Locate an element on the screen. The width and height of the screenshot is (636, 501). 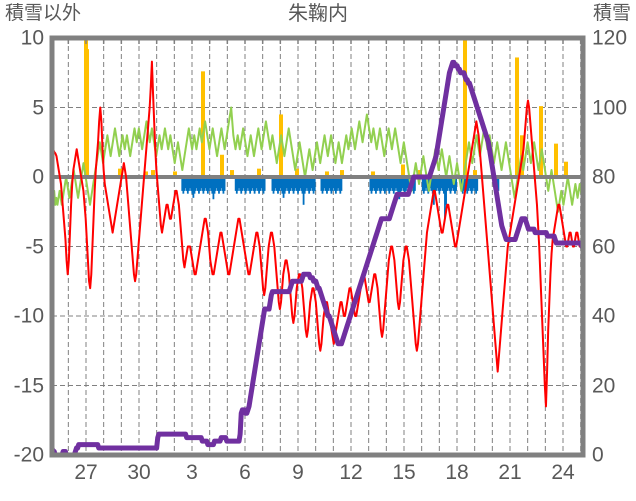
left-axis-unit-label: 積雪以外 is located at coordinates (43, 13).